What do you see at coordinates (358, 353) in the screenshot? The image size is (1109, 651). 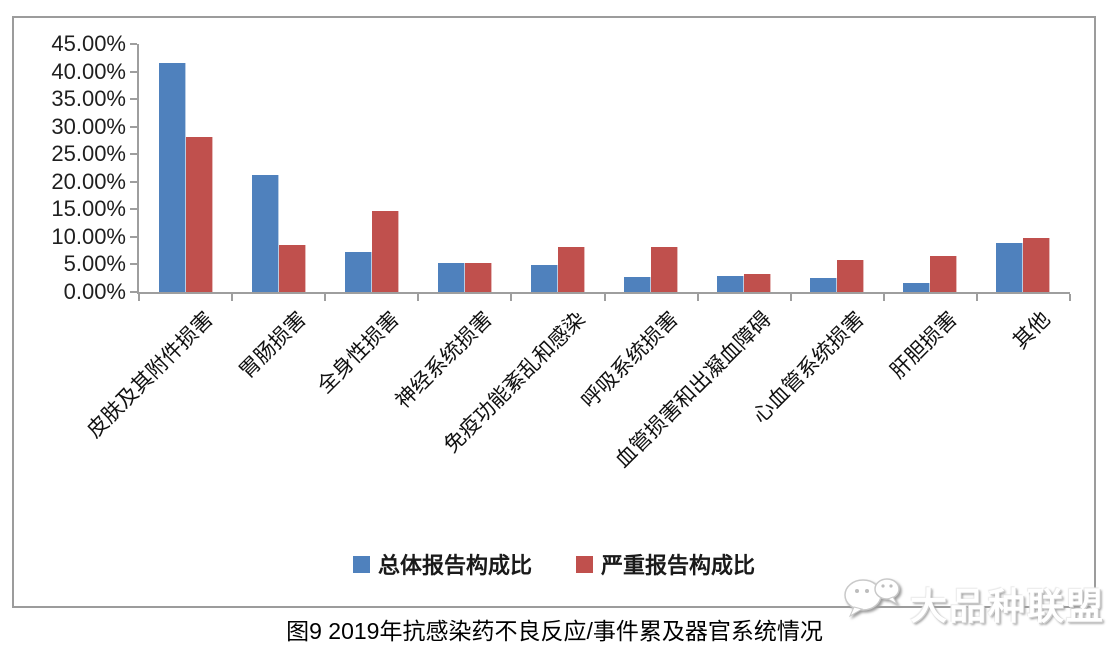 I see `x-axis-category-label: 全身性损害` at bounding box center [358, 353].